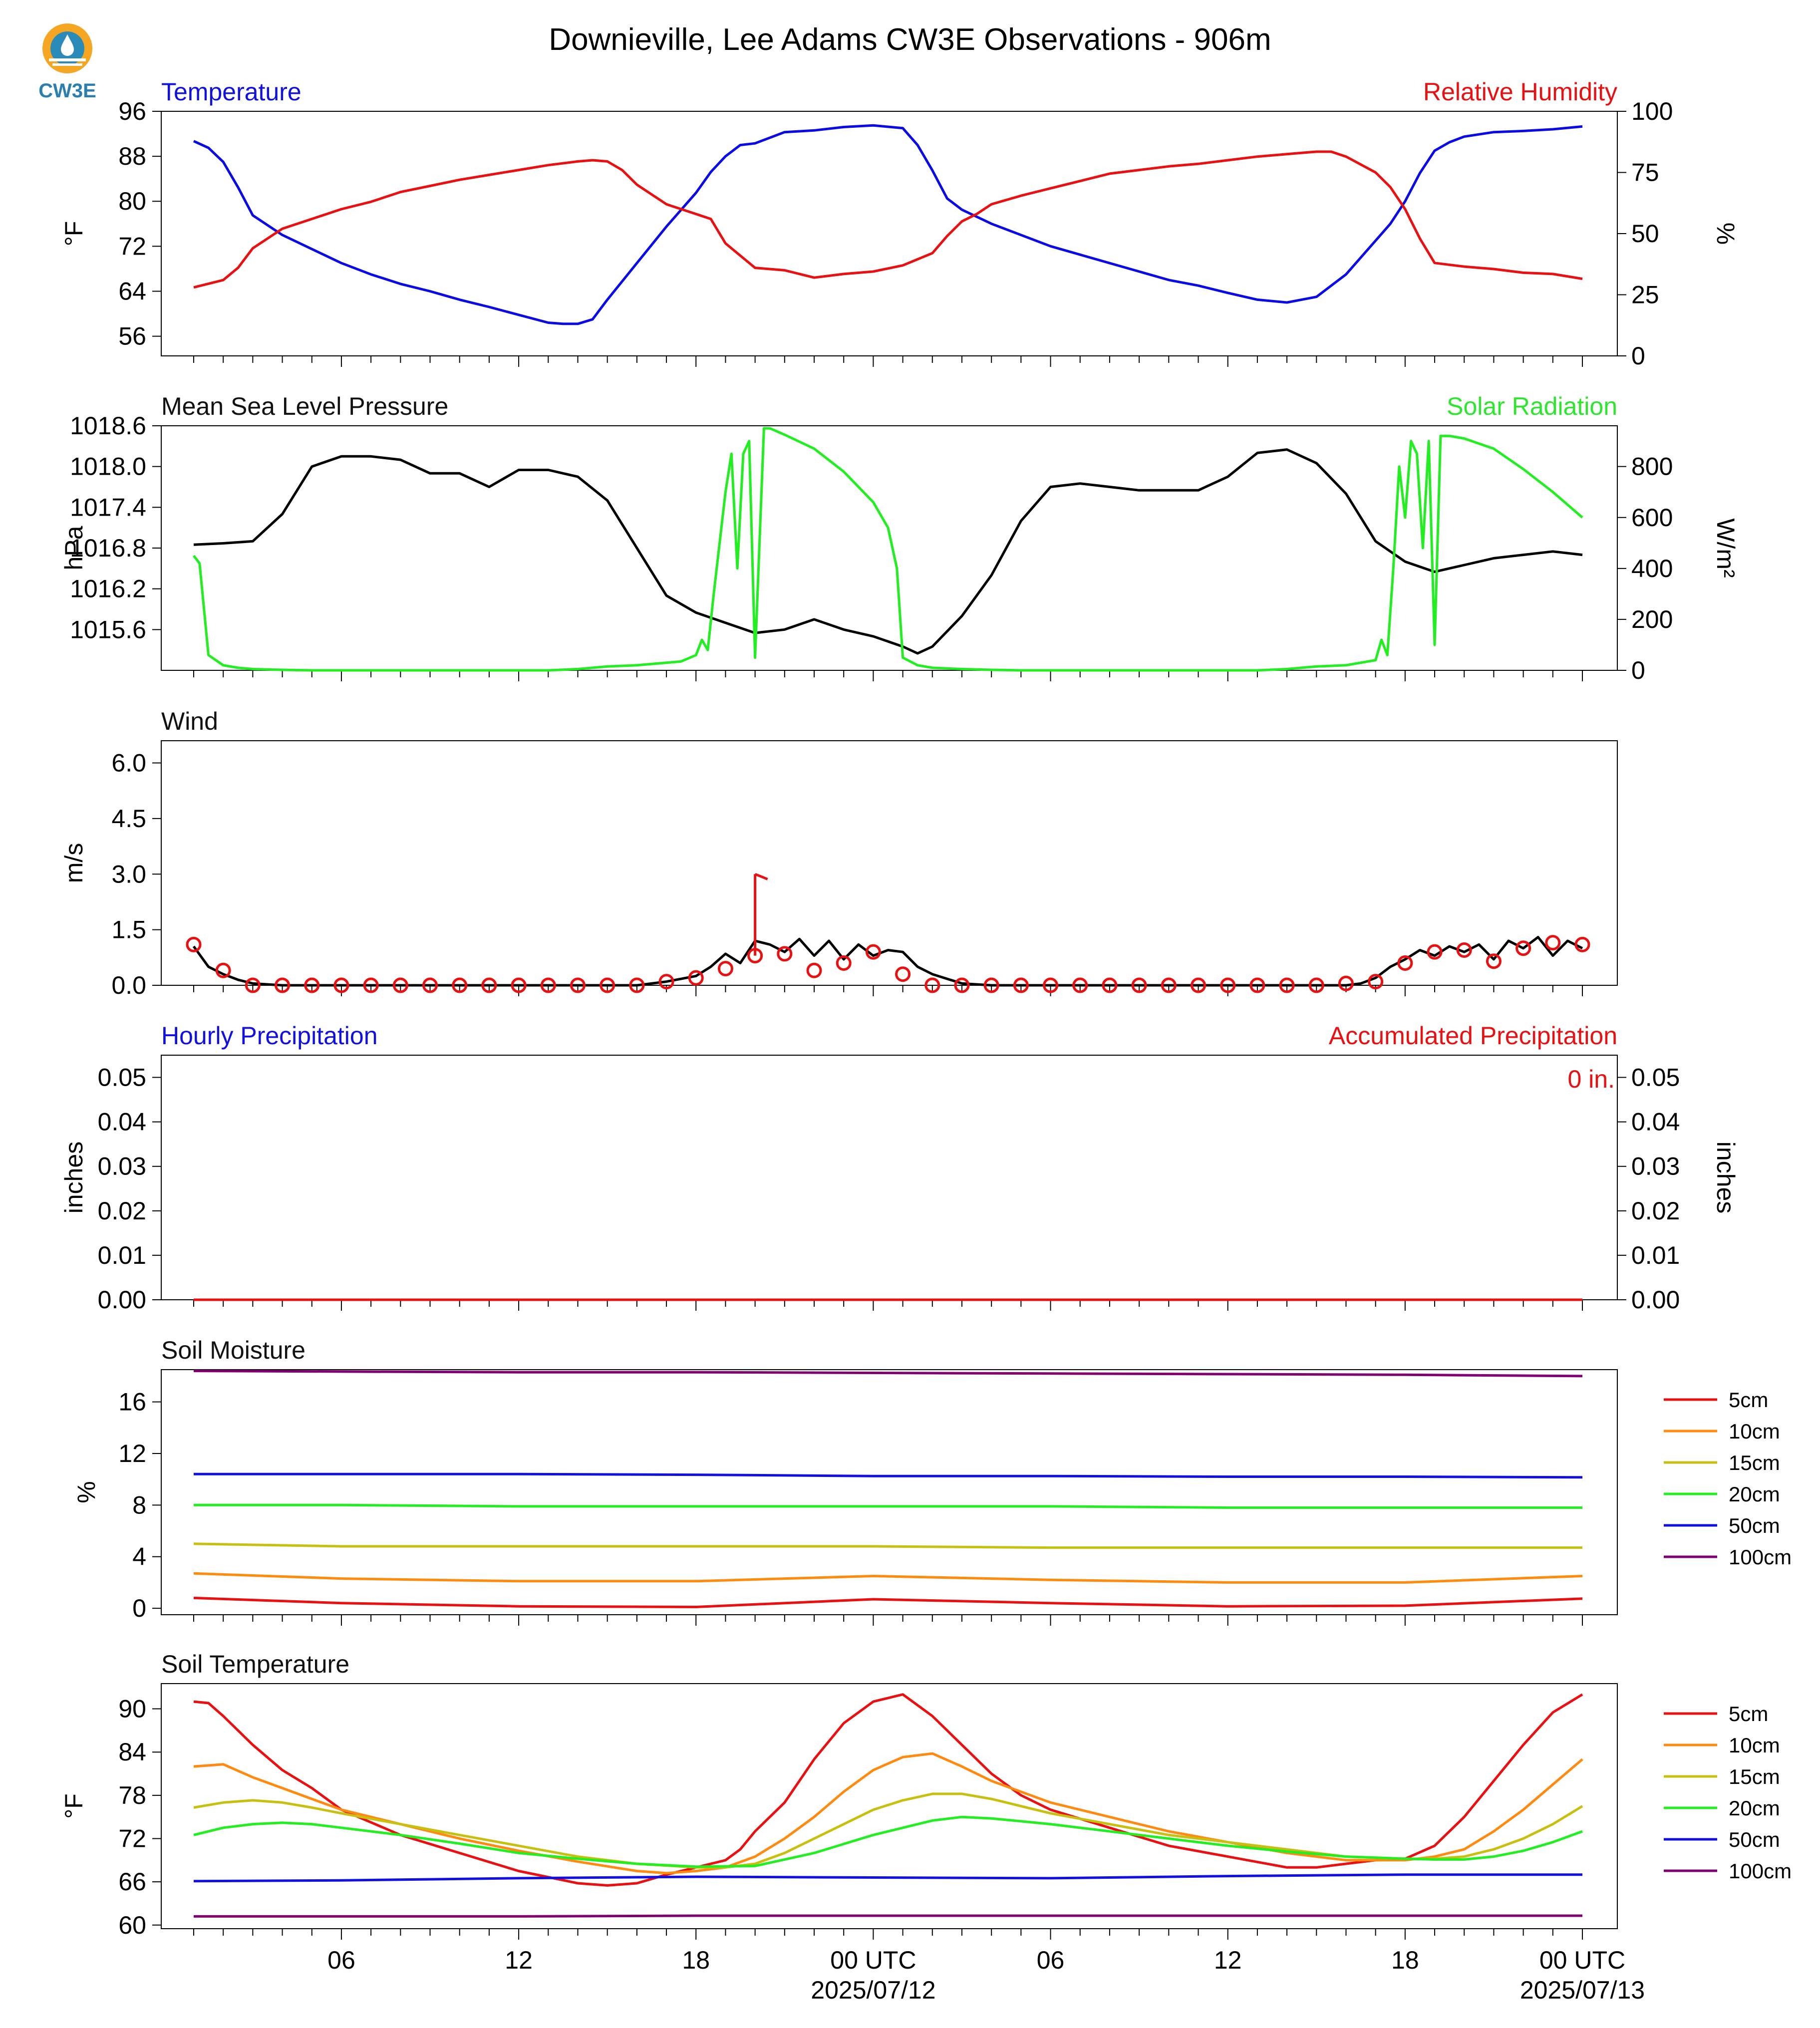  Describe the element at coordinates (139, 1557) in the screenshot. I see `ytick-label-left: 4` at that location.